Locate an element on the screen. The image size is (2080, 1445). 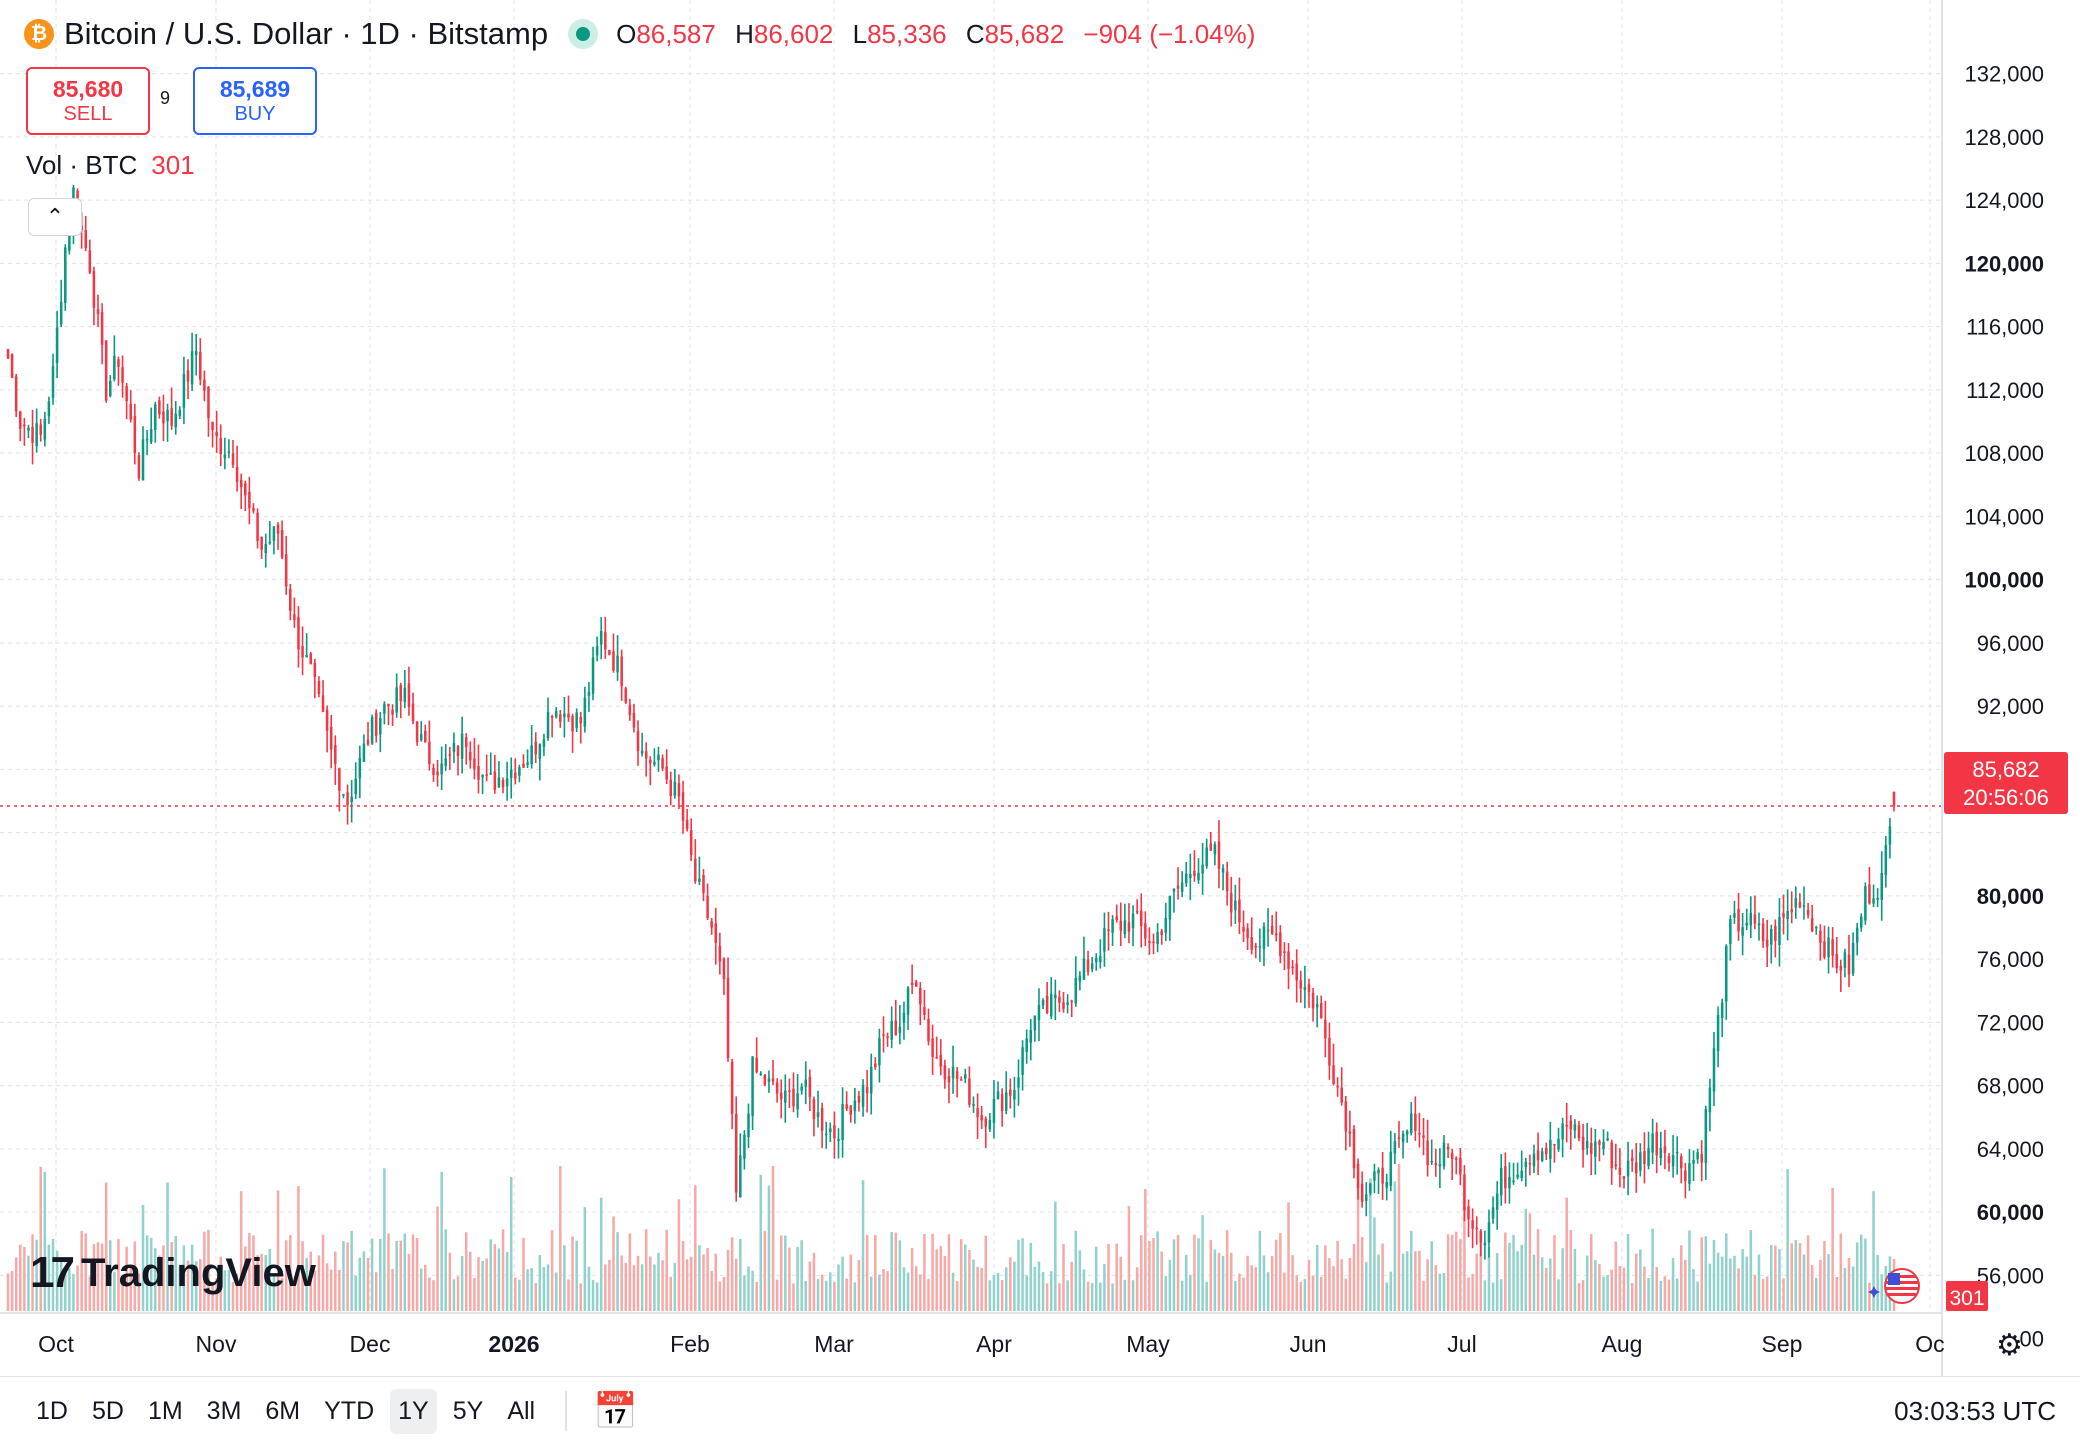
range-1m: 1M is located at coordinates (165, 1410).